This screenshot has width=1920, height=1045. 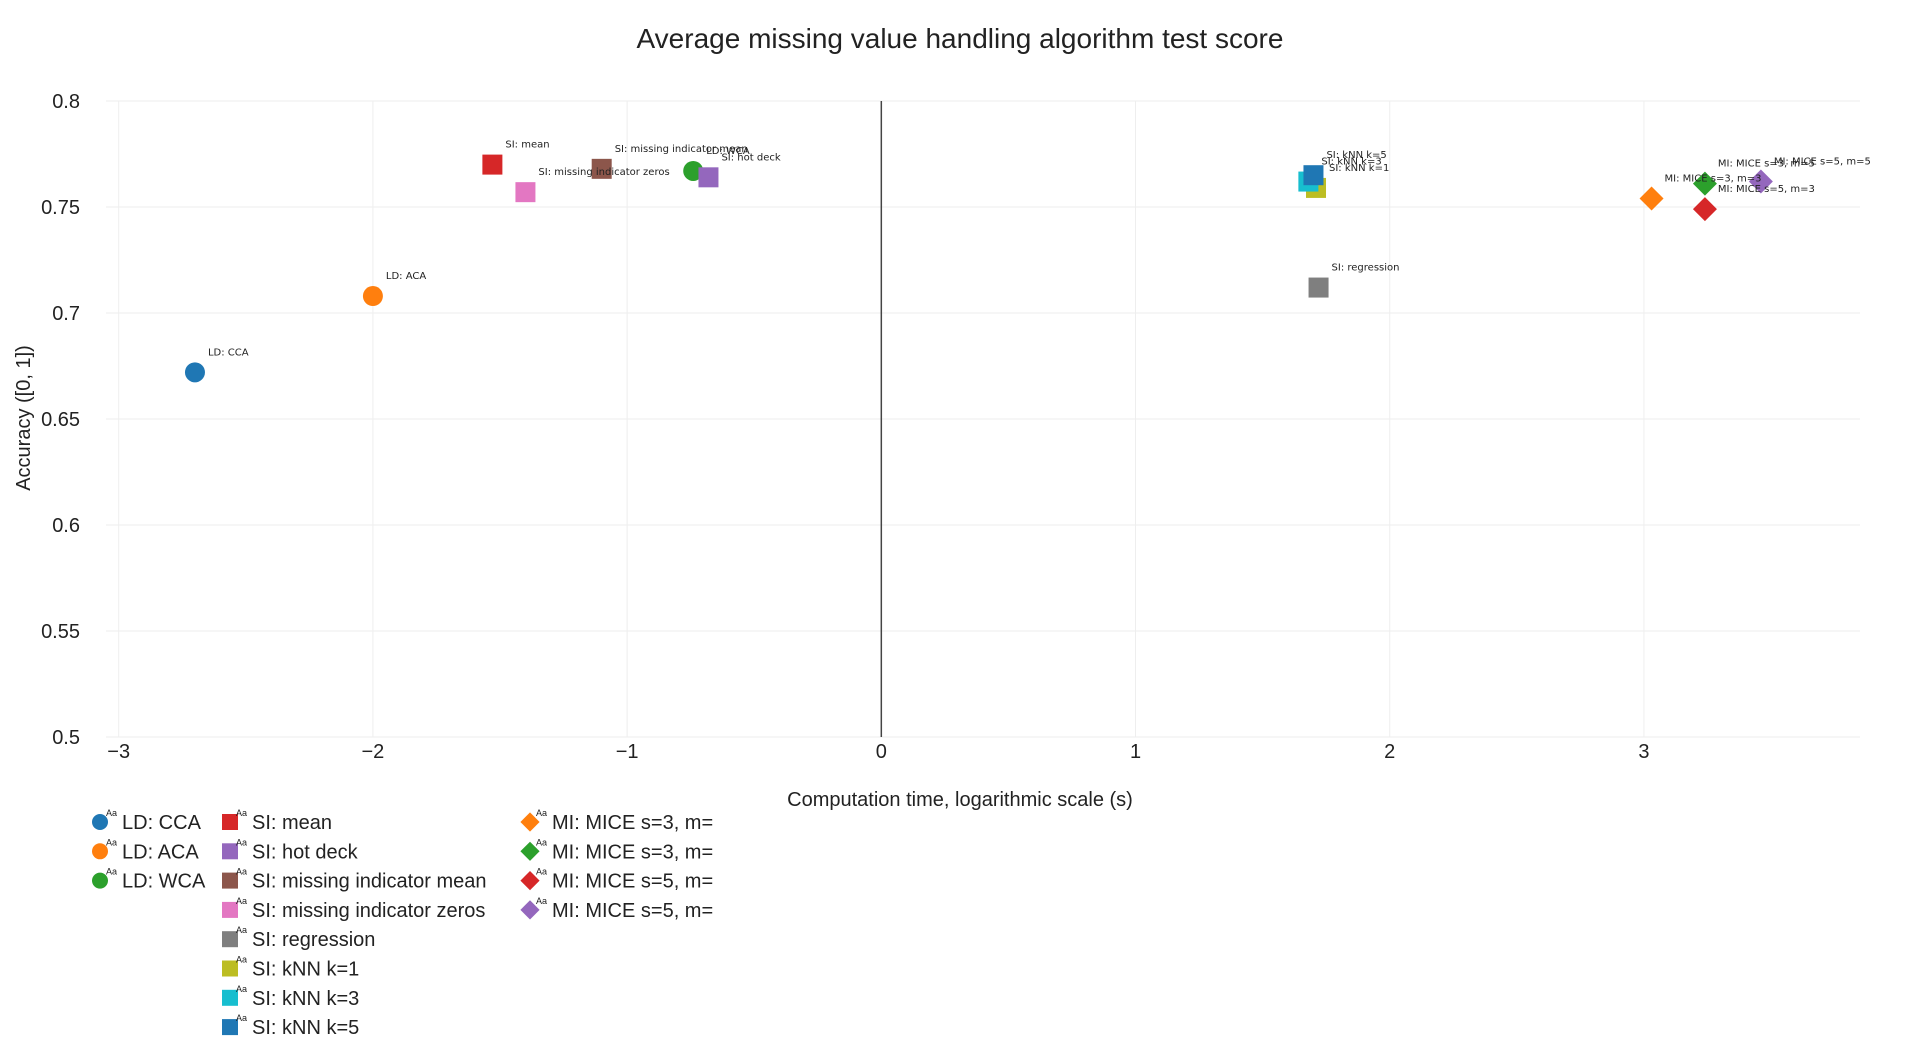 I want to click on legend-label: SI: missing indicator zeros, so click(x=368, y=911).